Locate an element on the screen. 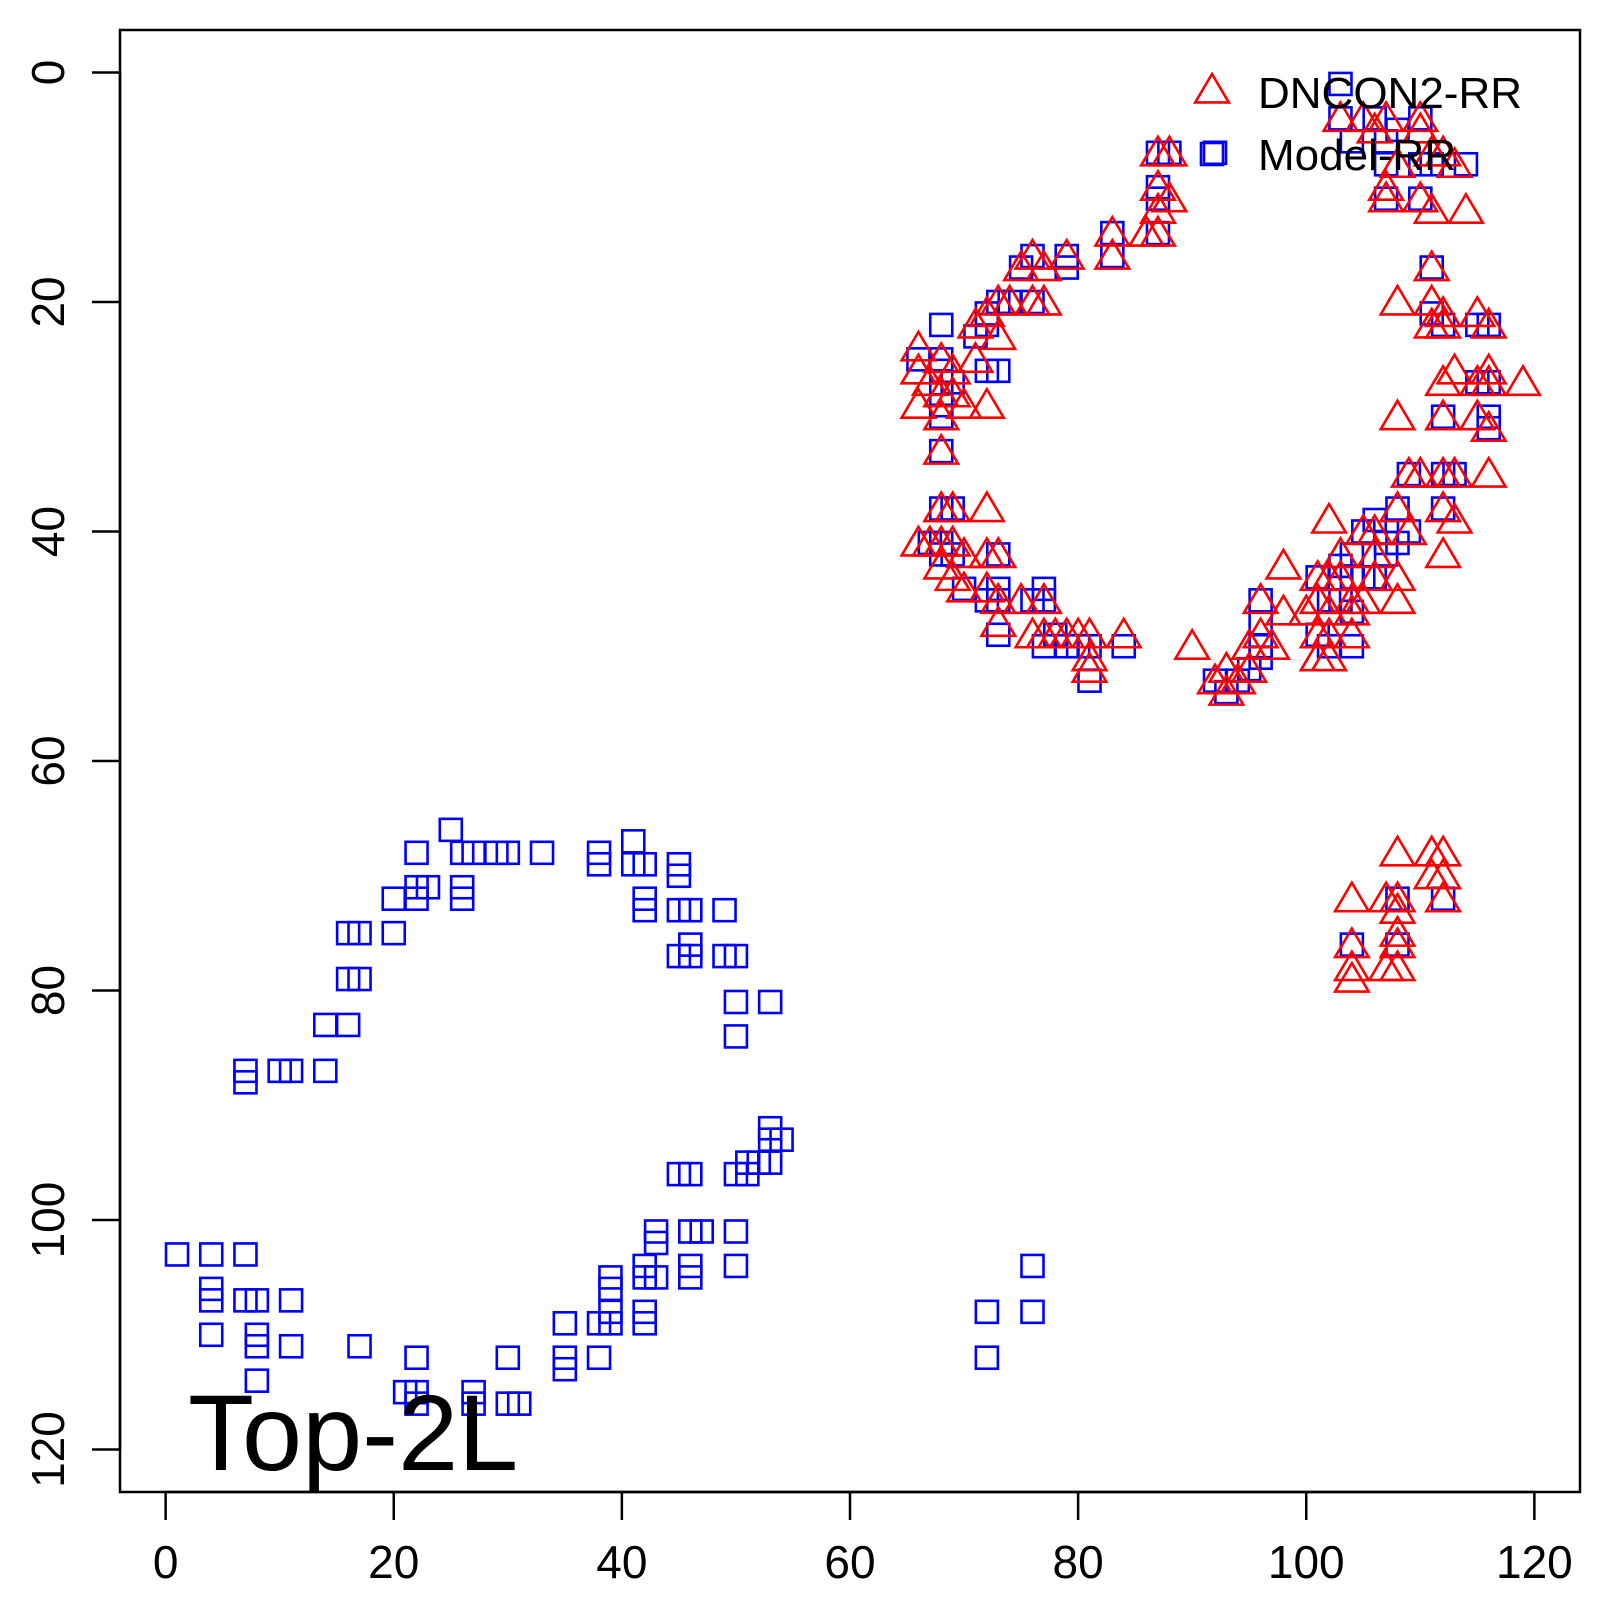  y-tick-label: 20 is located at coordinates (48, 301).